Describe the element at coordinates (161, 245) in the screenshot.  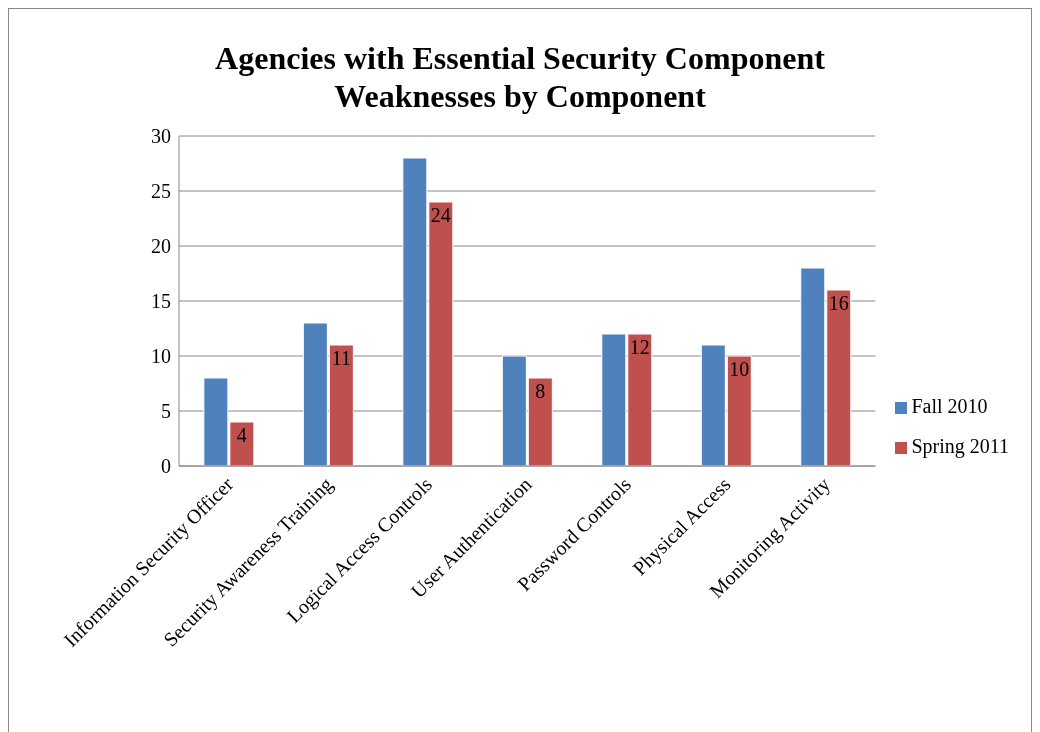
I see `y-tick-label: 20` at that location.